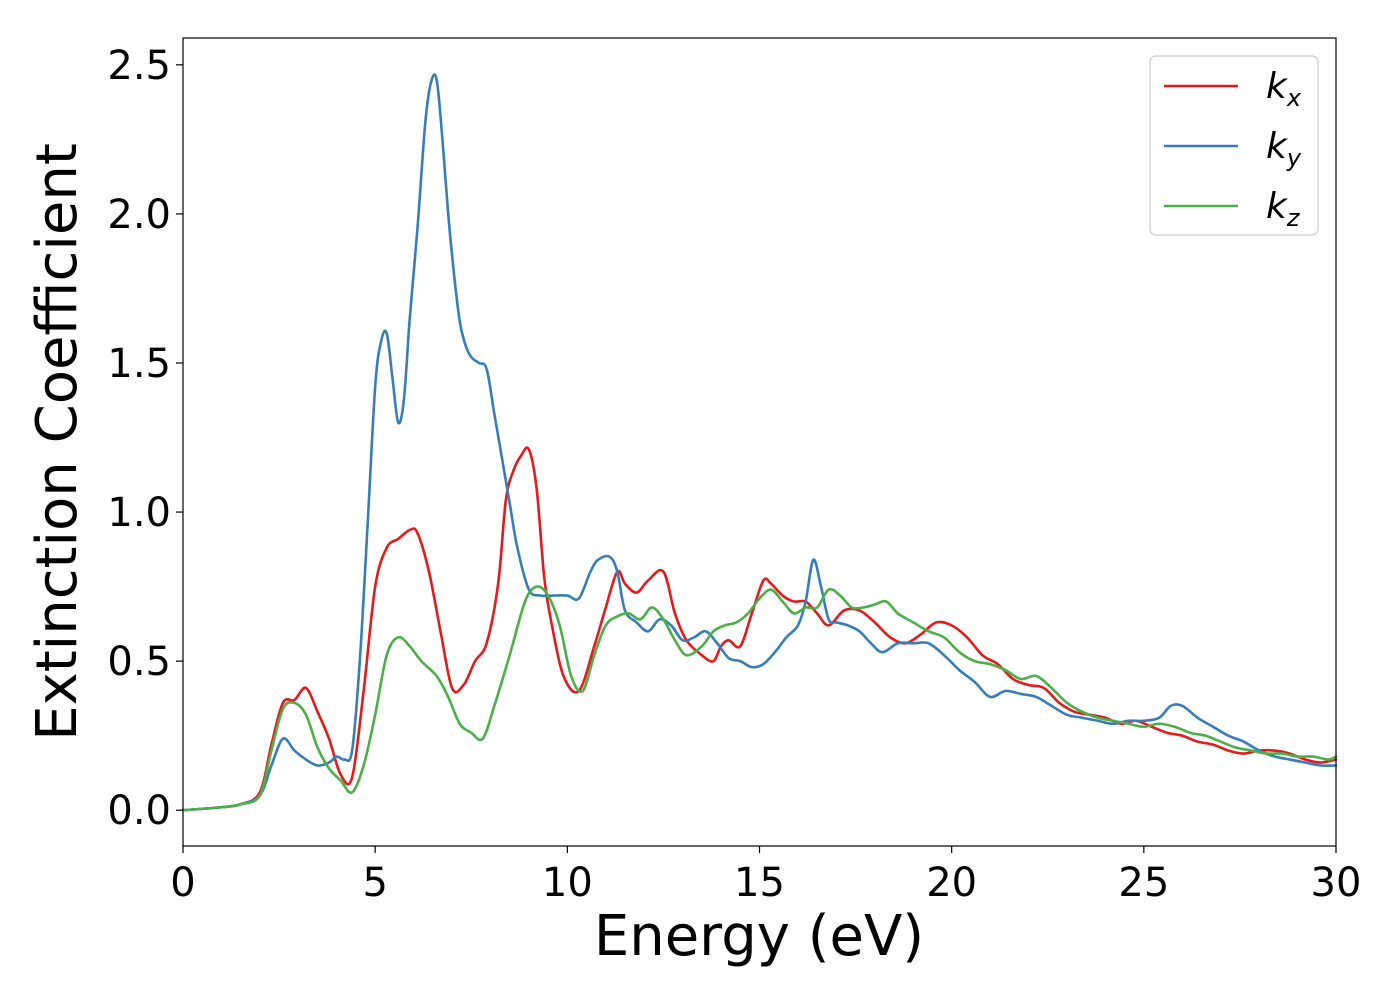  I want to click on x-tick-label: 0, so click(182, 883).